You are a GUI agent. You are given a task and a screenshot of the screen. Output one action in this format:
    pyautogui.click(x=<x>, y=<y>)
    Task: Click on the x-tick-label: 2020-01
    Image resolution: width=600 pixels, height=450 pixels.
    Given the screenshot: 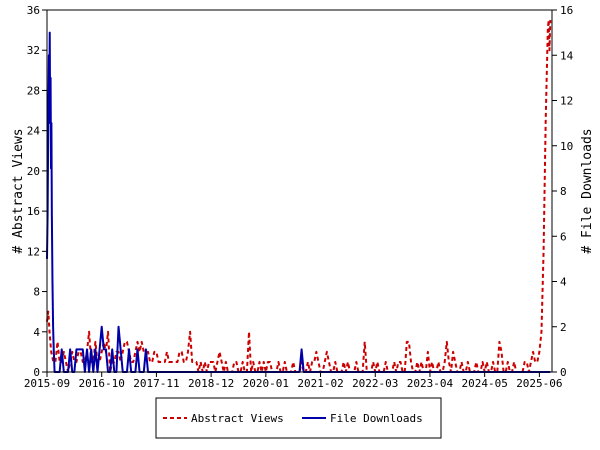 What is the action you would take?
    pyautogui.click(x=266, y=383)
    